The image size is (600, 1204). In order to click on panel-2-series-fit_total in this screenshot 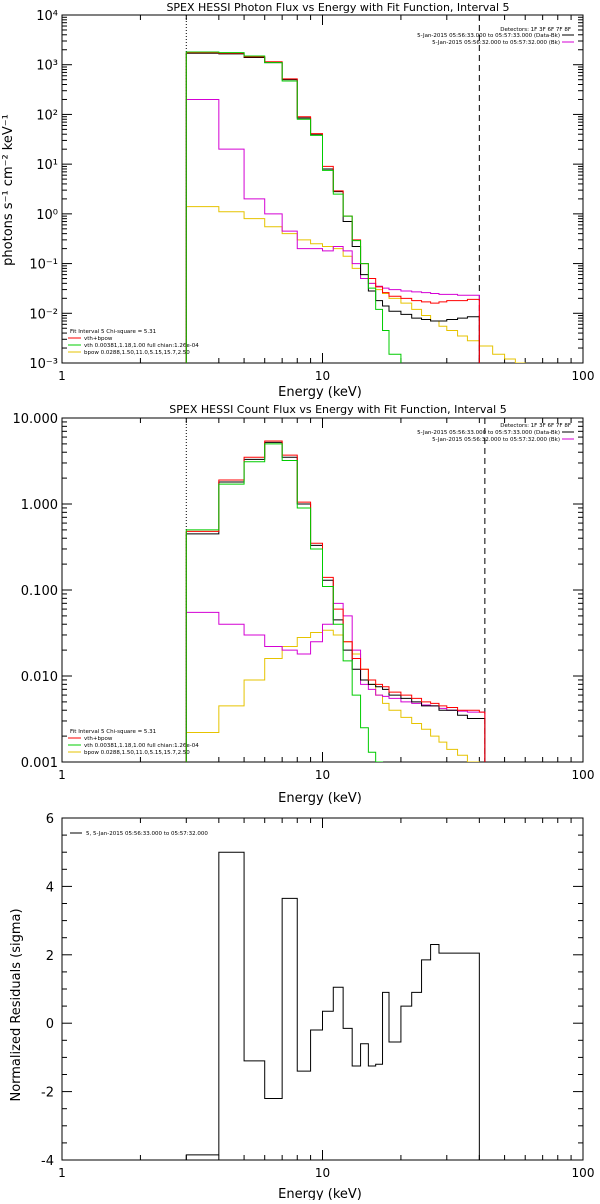, I will do `click(284, 602)`.